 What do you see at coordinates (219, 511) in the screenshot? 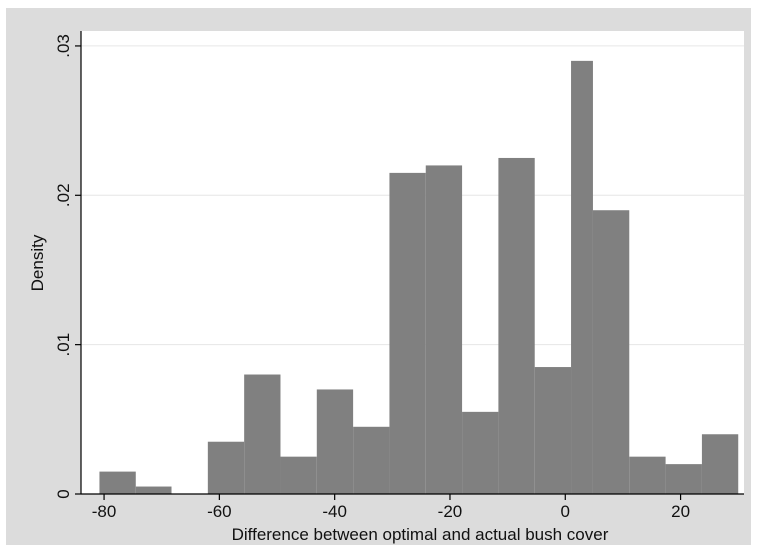
I see `x-tick-label-1: -60` at bounding box center [219, 511].